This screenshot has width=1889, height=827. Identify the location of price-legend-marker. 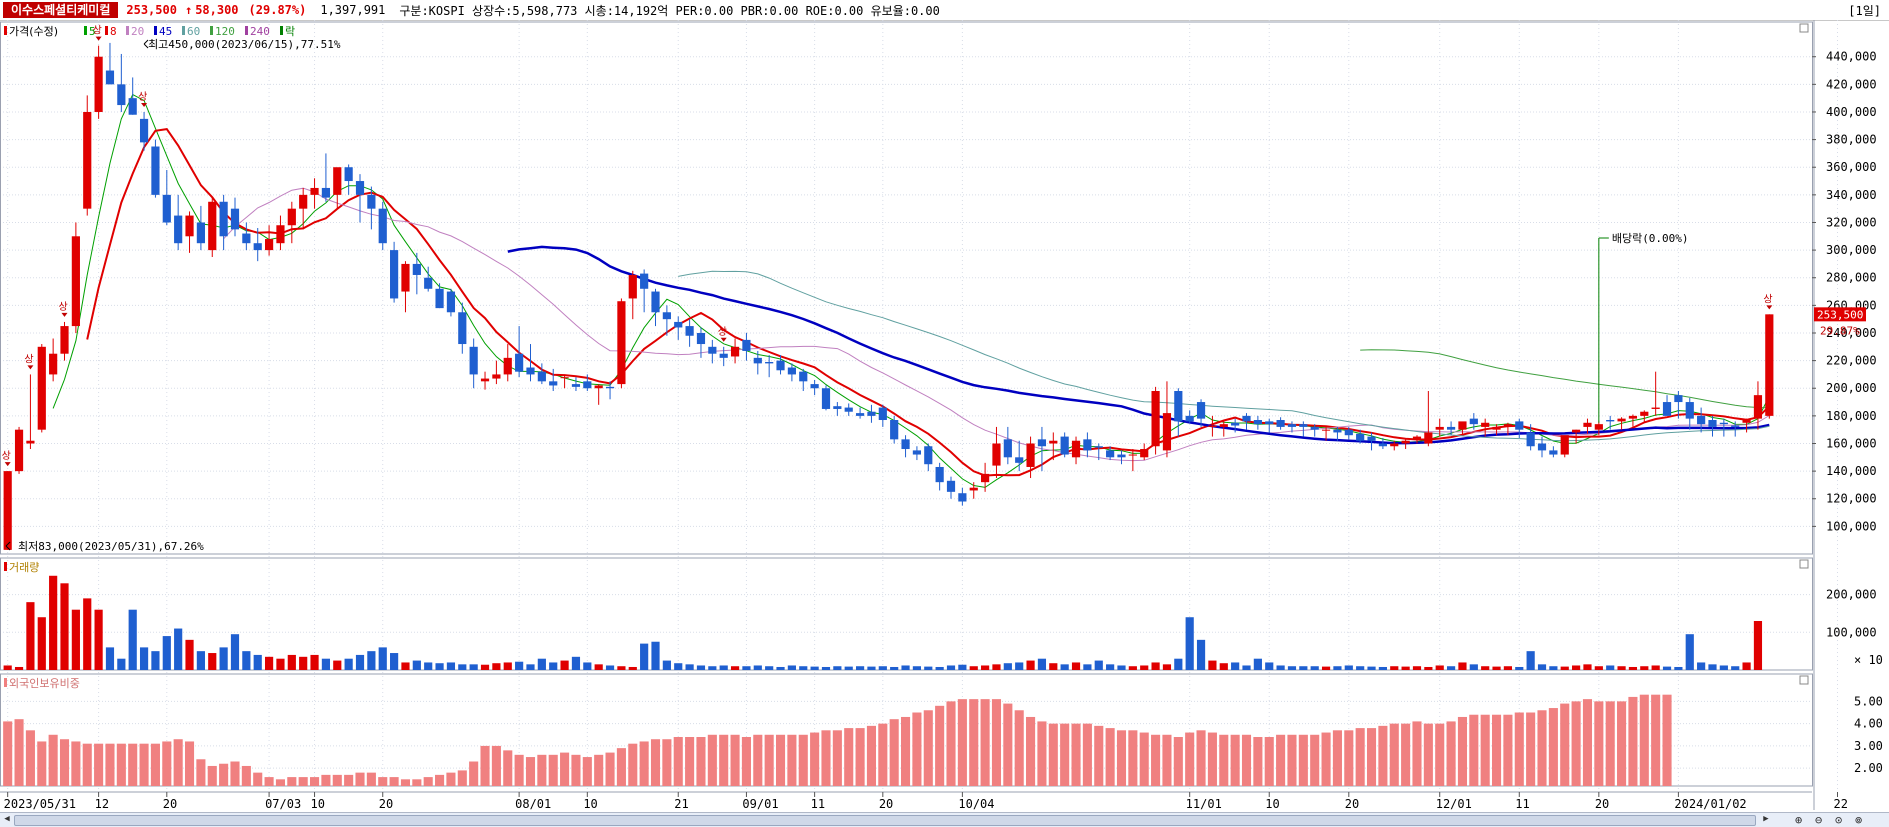
(5, 30).